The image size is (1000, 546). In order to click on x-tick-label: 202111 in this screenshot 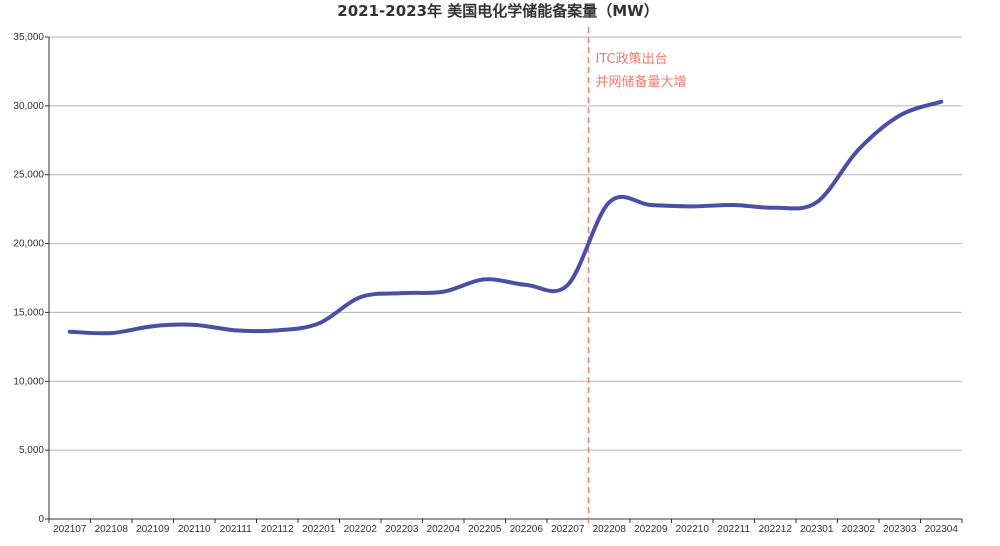, I will do `click(236, 529)`.